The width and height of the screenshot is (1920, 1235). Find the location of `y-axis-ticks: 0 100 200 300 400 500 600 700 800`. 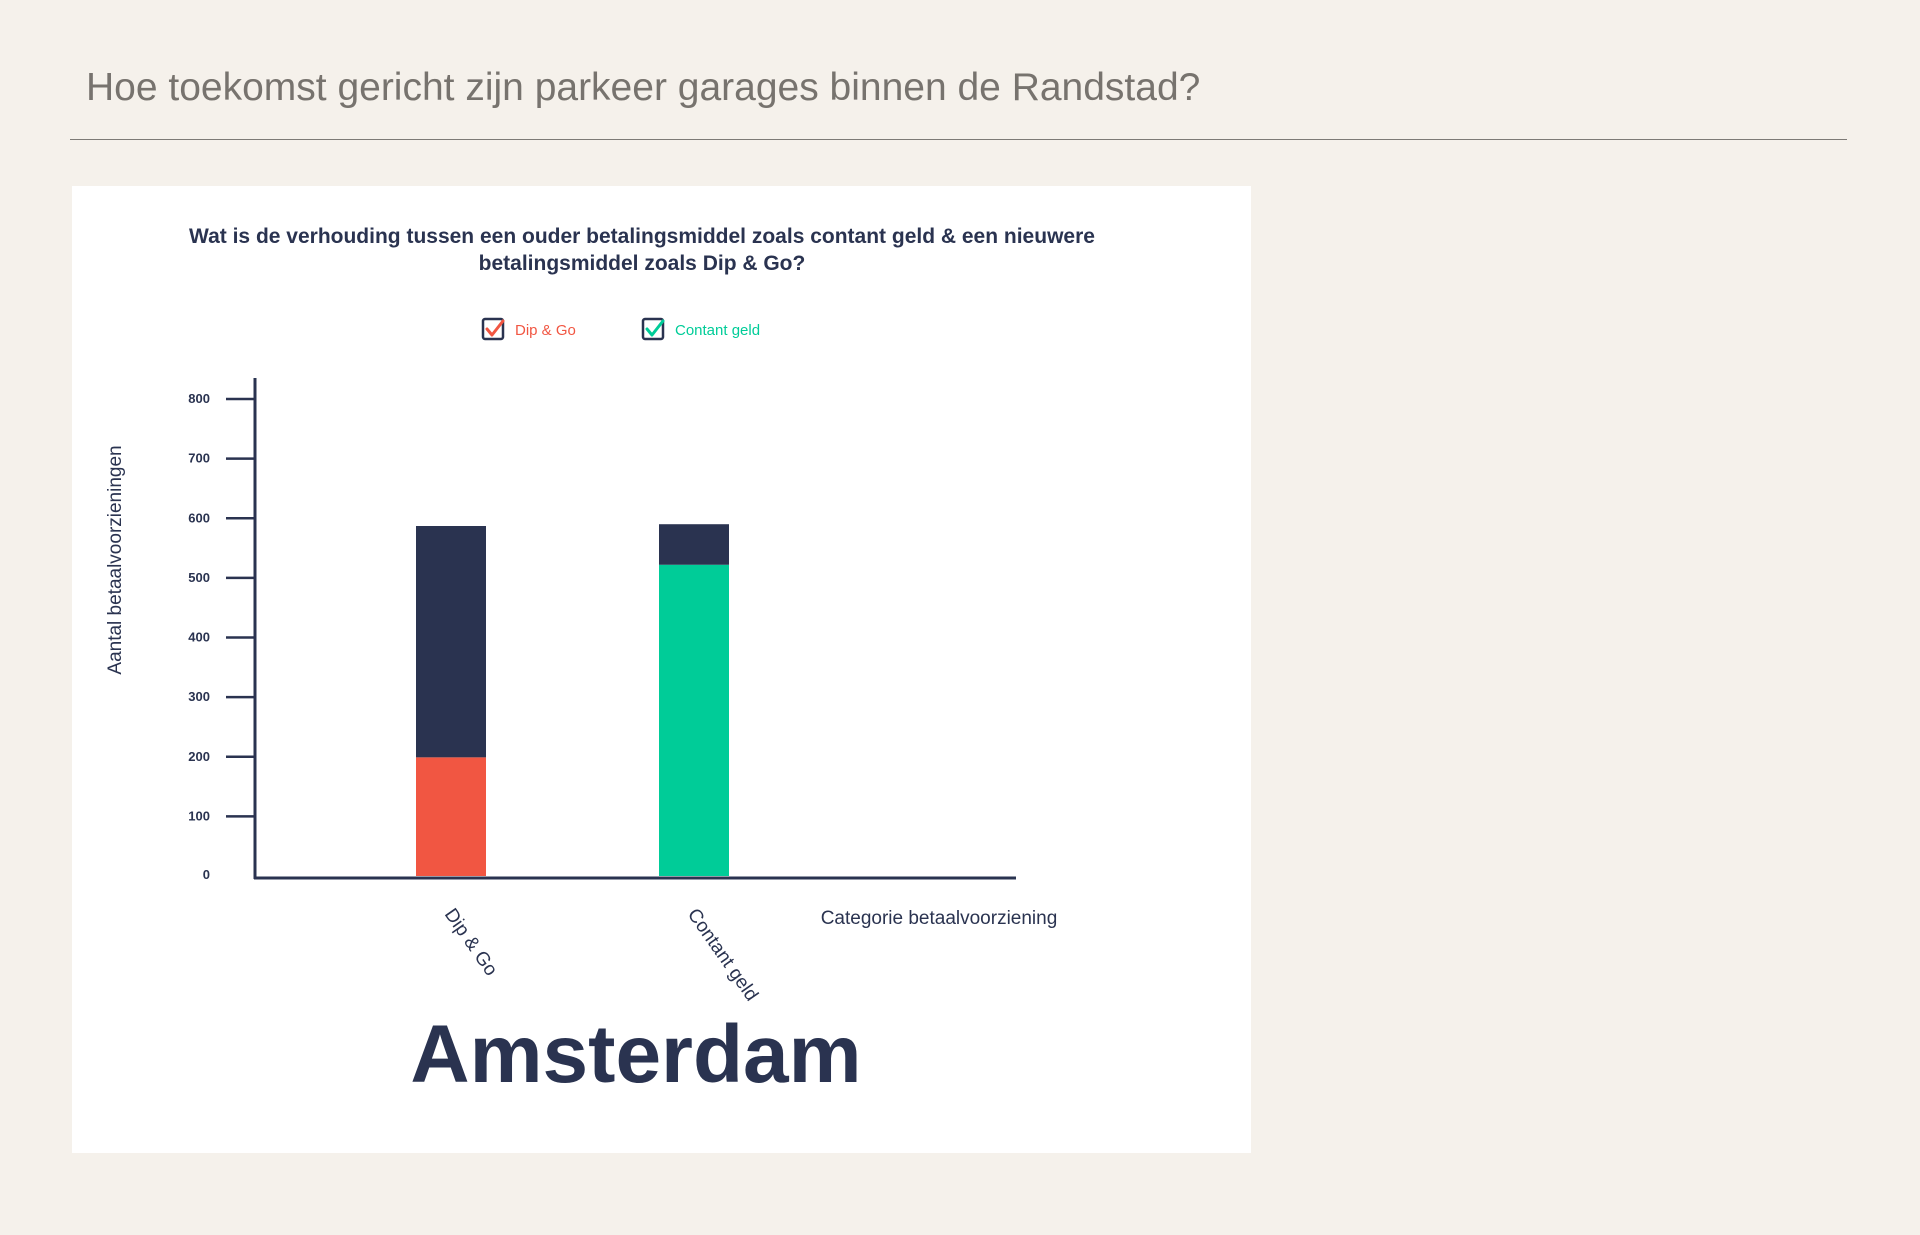

y-axis-ticks: 0 100 200 300 400 500 600 700 800 is located at coordinates (221, 636).